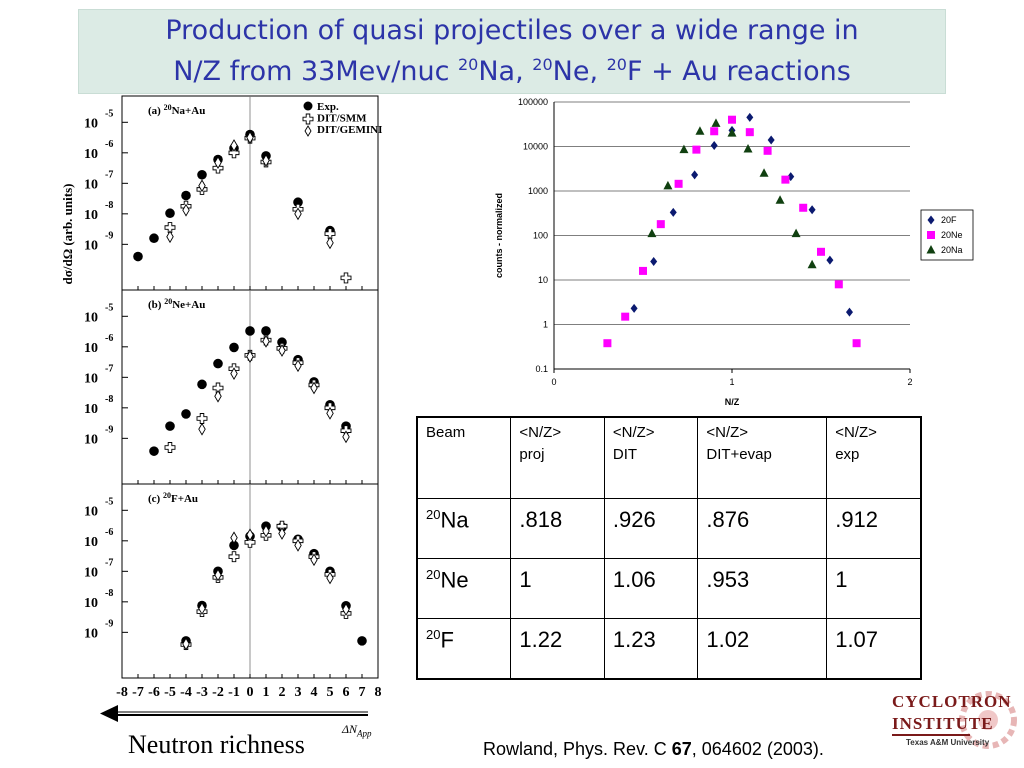  Describe the element at coordinates (738, 71) in the screenshot. I see `title-part-f: F + Au reactions` at that location.